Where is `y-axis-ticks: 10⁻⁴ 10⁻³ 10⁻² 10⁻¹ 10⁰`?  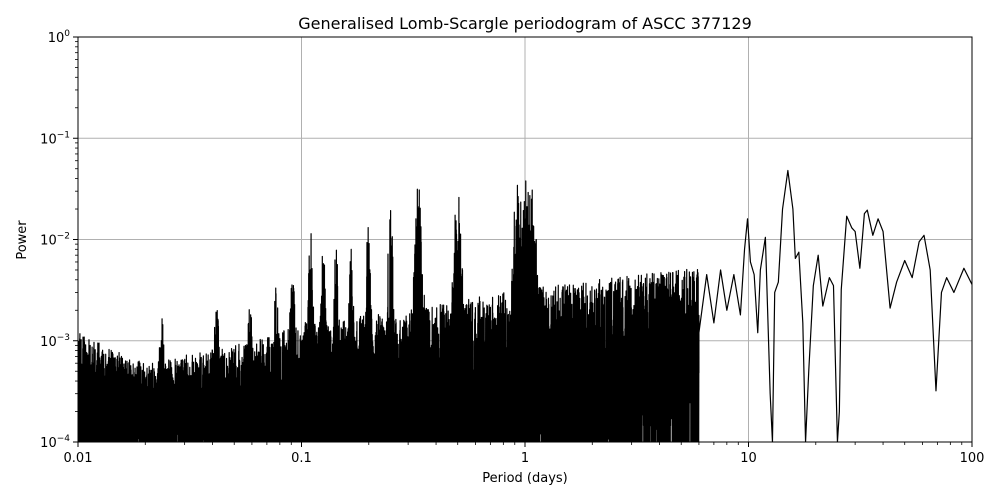
y-axis-ticks: 10⁻⁴ 10⁻³ 10⁻² 10⁻¹ 10⁰ is located at coordinates (59, 240).